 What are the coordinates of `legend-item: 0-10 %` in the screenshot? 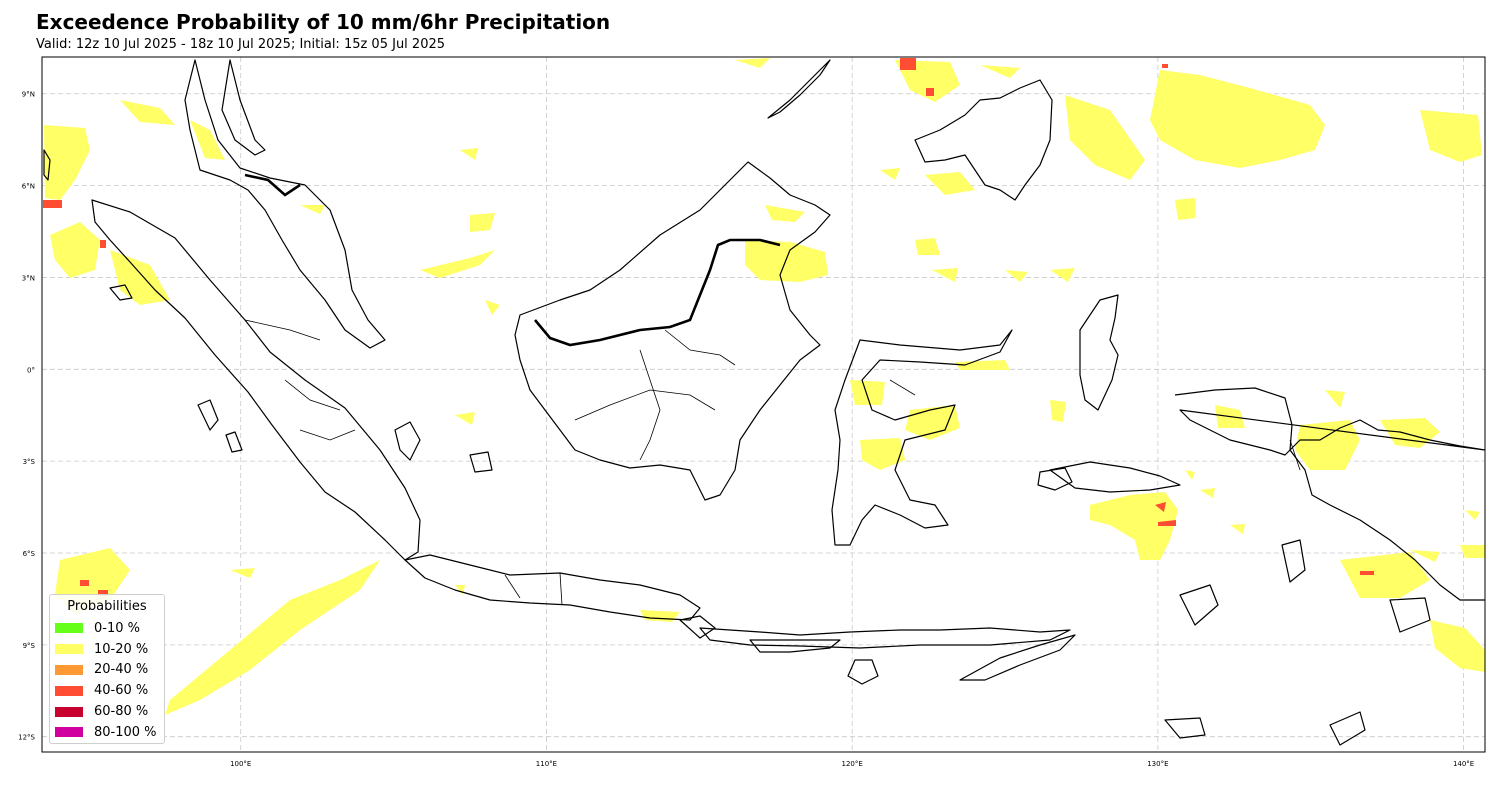 It's located at (107, 628).